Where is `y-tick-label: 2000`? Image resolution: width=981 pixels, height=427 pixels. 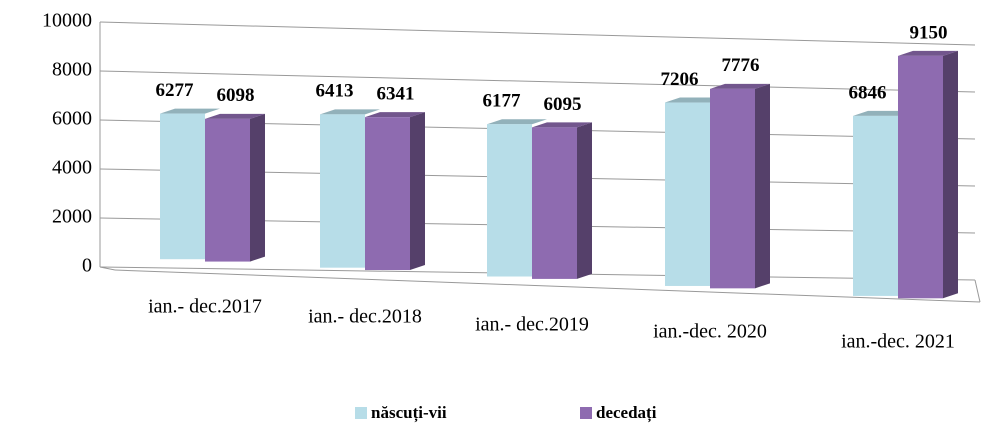
y-tick-label: 2000 is located at coordinates (72, 217).